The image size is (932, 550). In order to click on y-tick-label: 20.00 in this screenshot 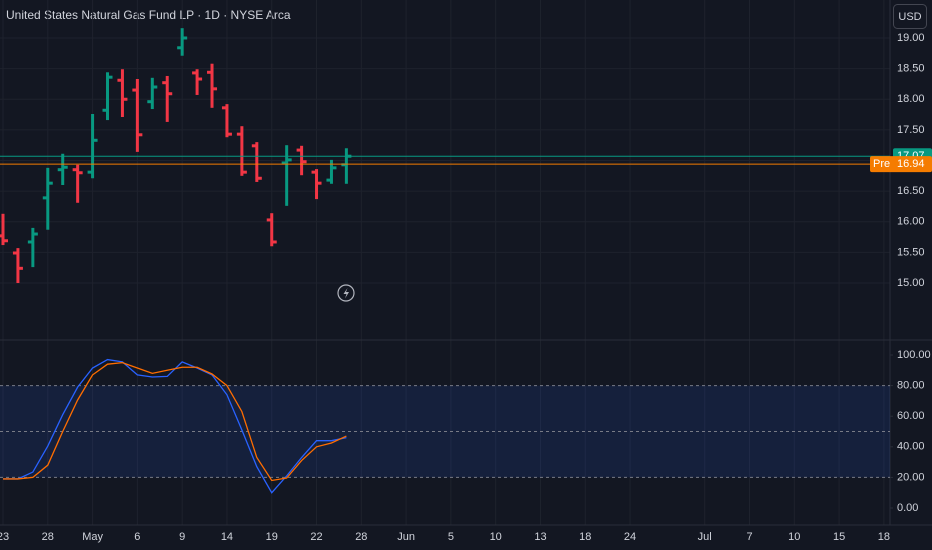, I will do `click(911, 477)`.